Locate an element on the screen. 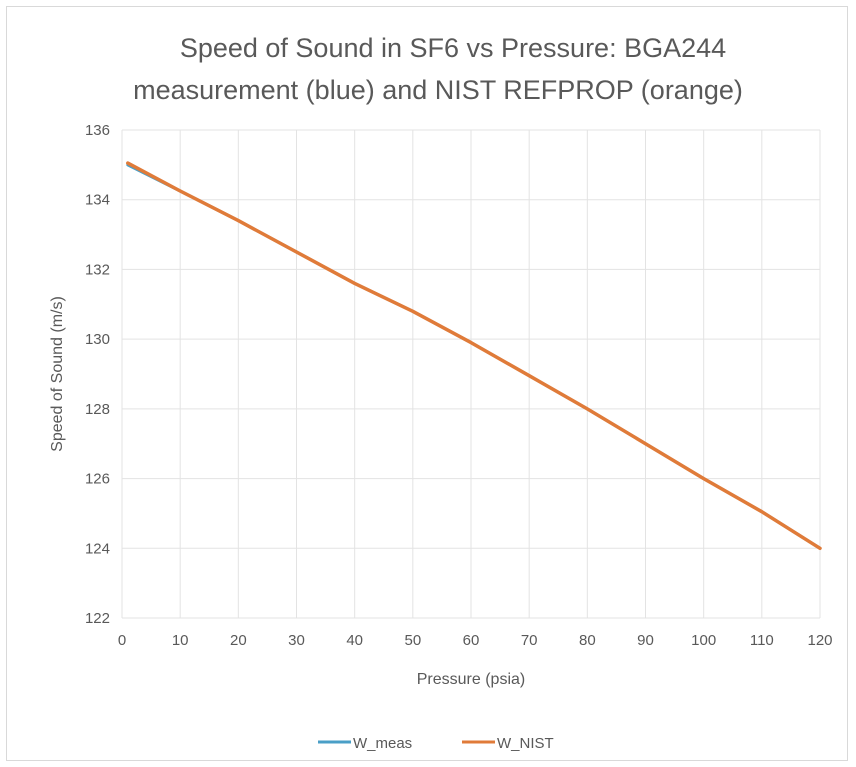  legend-label-w-meas: W_meas is located at coordinates (382, 743).